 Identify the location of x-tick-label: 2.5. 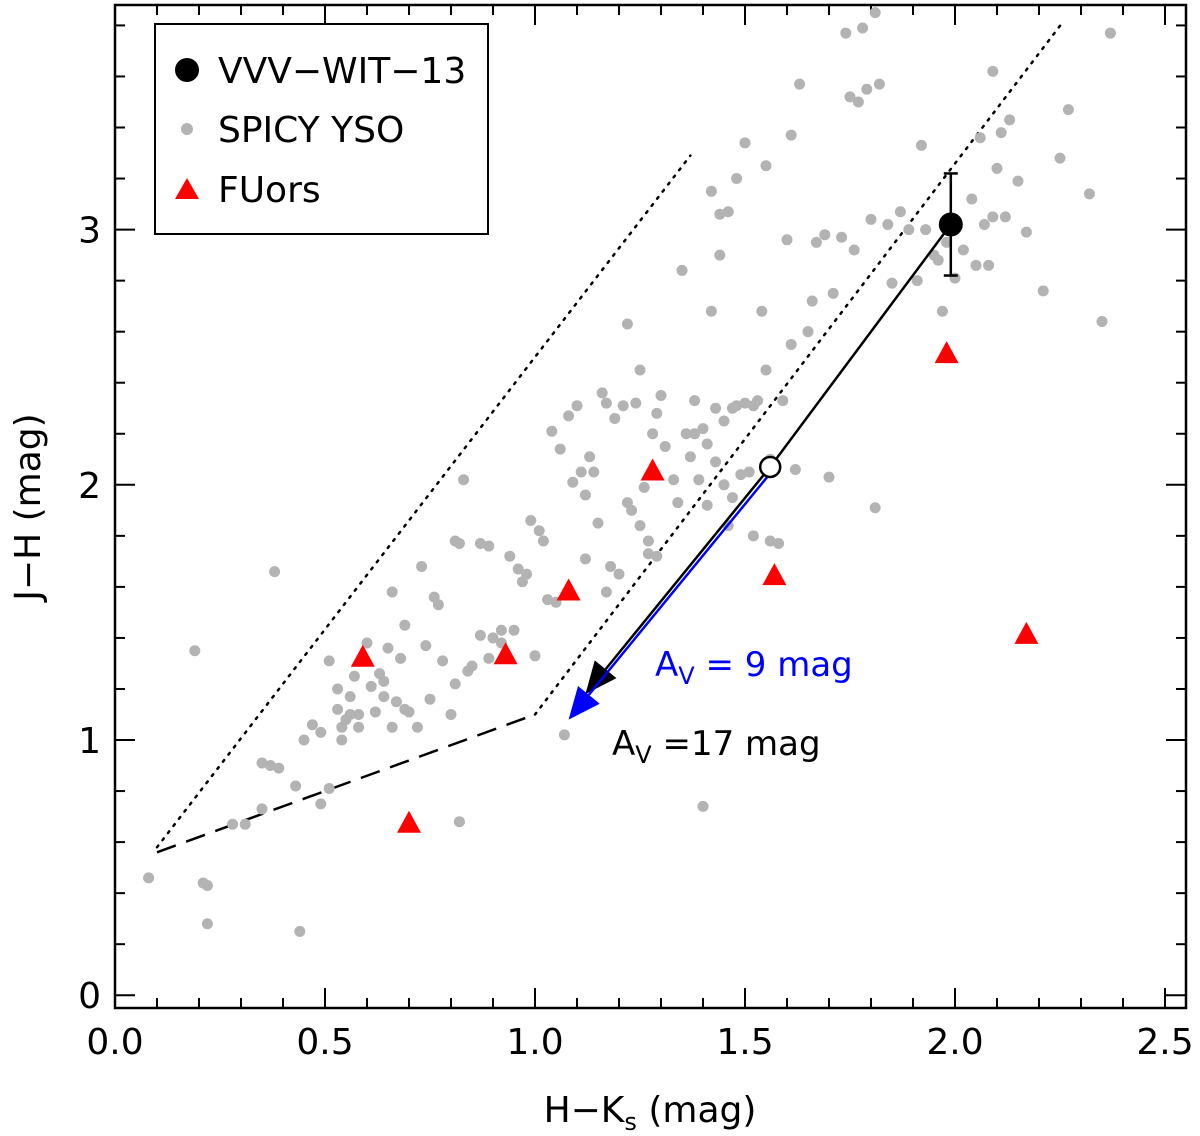
(1164, 1042).